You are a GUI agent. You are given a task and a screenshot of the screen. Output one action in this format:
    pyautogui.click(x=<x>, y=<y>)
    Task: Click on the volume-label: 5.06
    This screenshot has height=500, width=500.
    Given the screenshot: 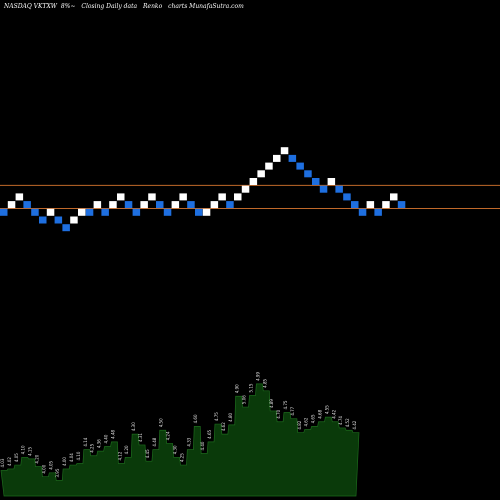 What is the action you would take?
    pyautogui.click(x=244, y=399)
    